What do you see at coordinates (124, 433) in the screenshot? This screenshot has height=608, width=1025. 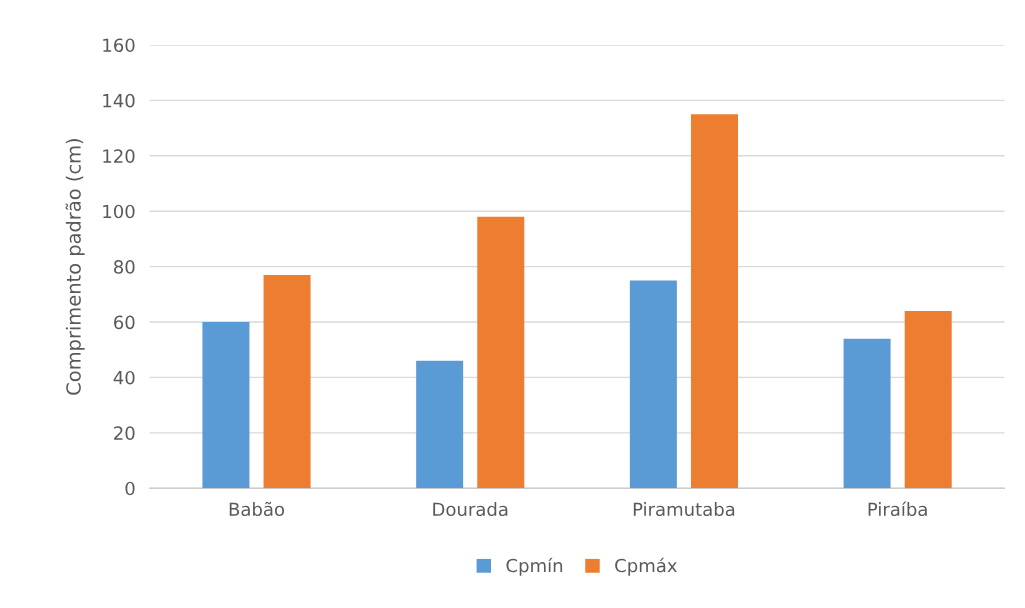 I see `y-tick-label: 20` at bounding box center [124, 433].